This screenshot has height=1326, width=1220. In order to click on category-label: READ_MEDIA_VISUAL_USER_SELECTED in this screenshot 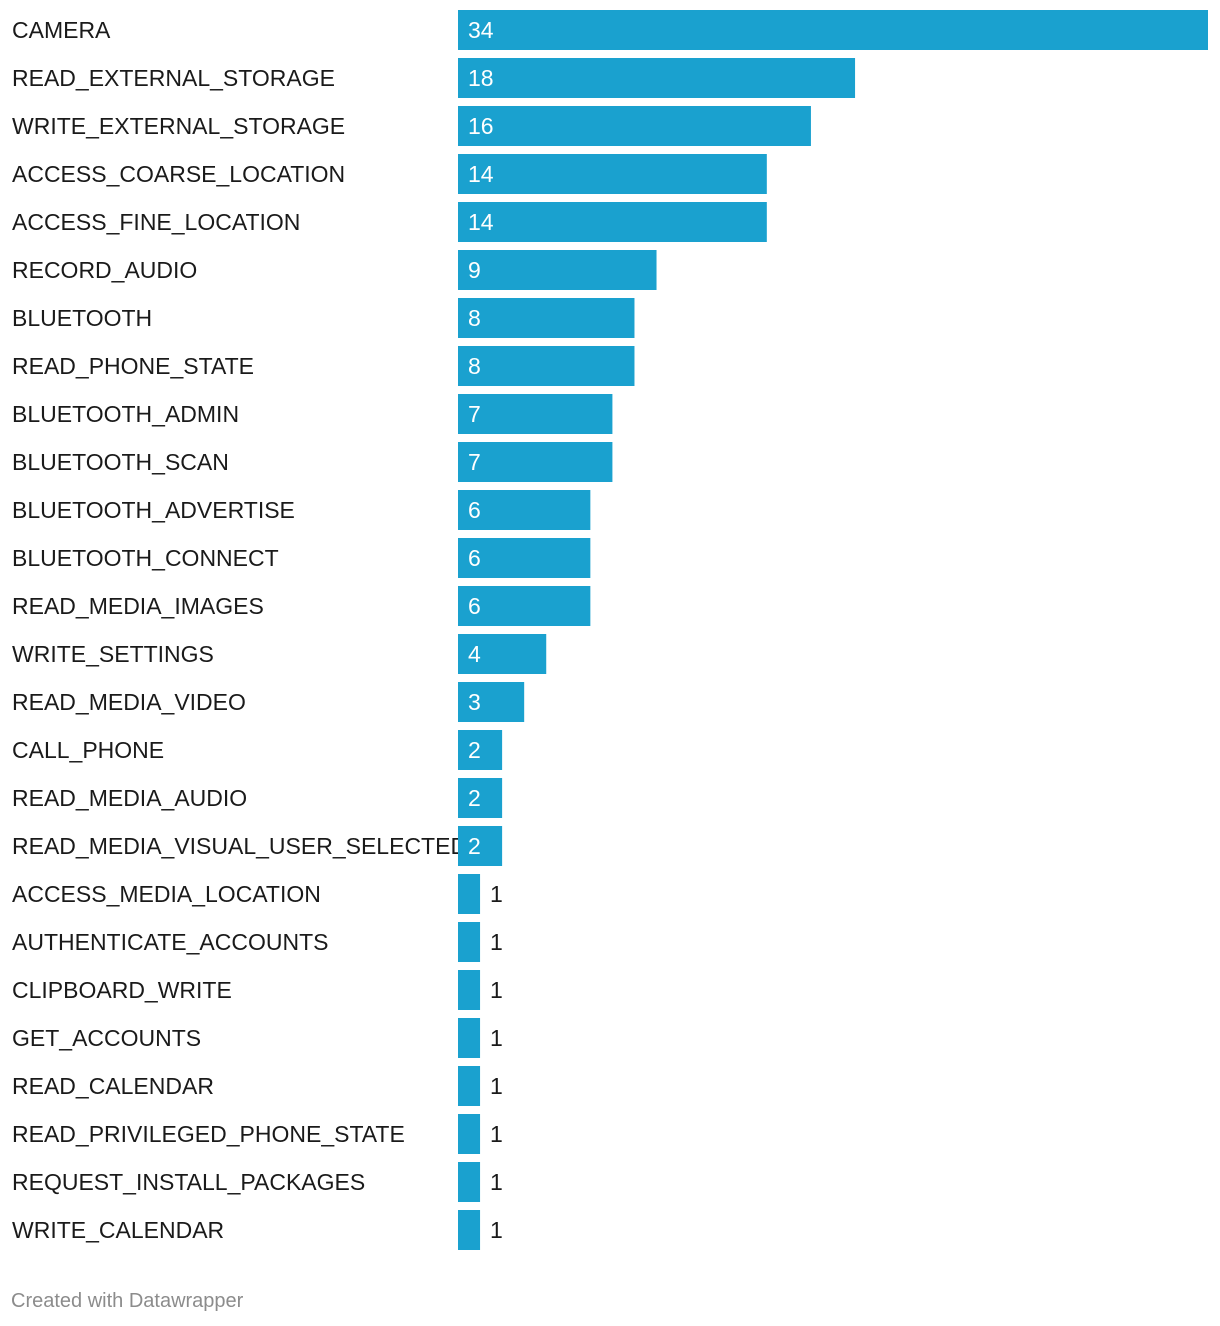, I will do `click(239, 846)`.